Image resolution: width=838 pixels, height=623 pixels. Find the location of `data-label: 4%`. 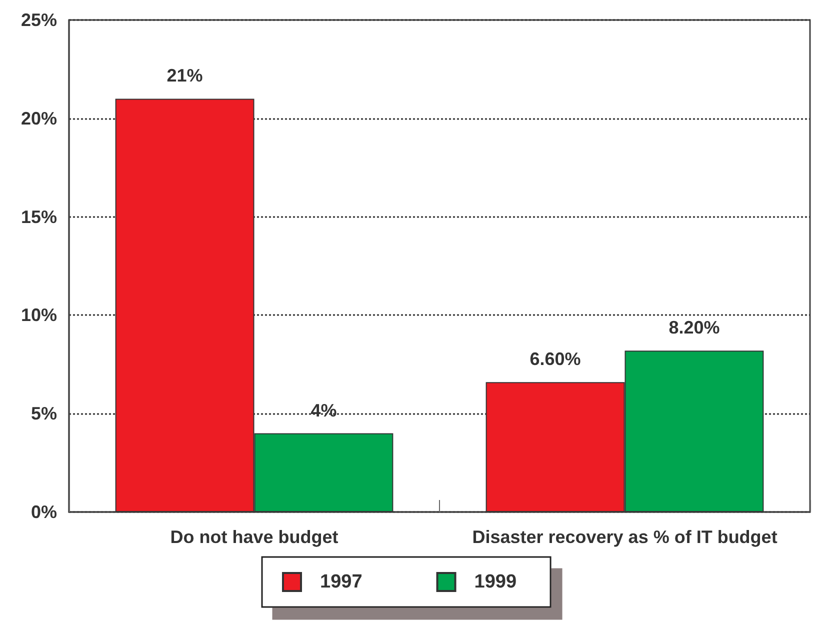

data-label: 4% is located at coordinates (323, 410).